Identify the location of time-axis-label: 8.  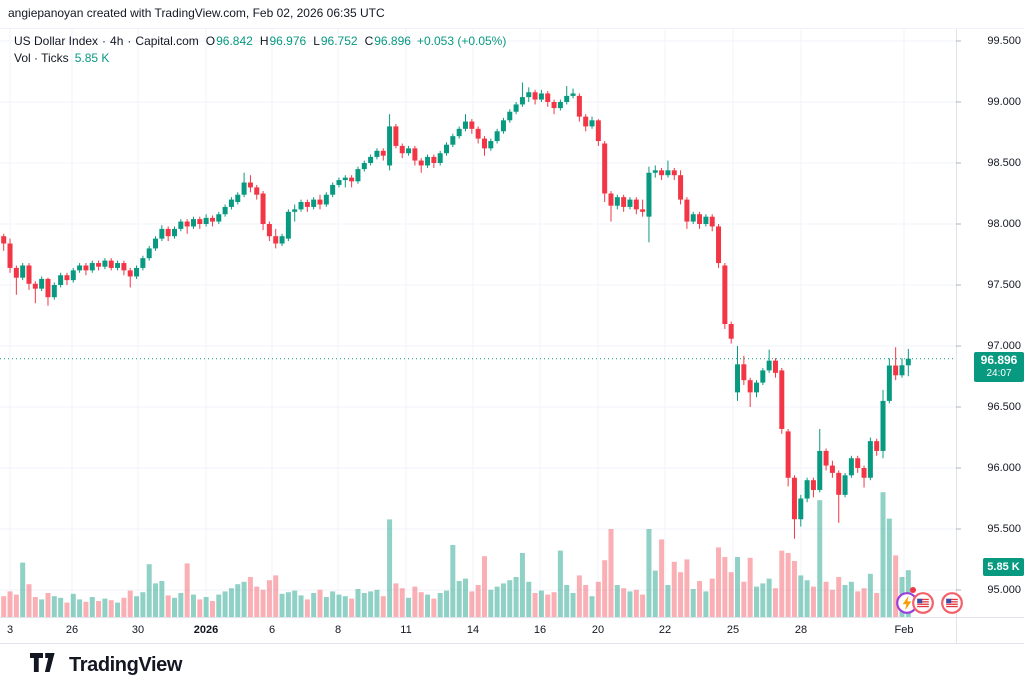
(338, 630).